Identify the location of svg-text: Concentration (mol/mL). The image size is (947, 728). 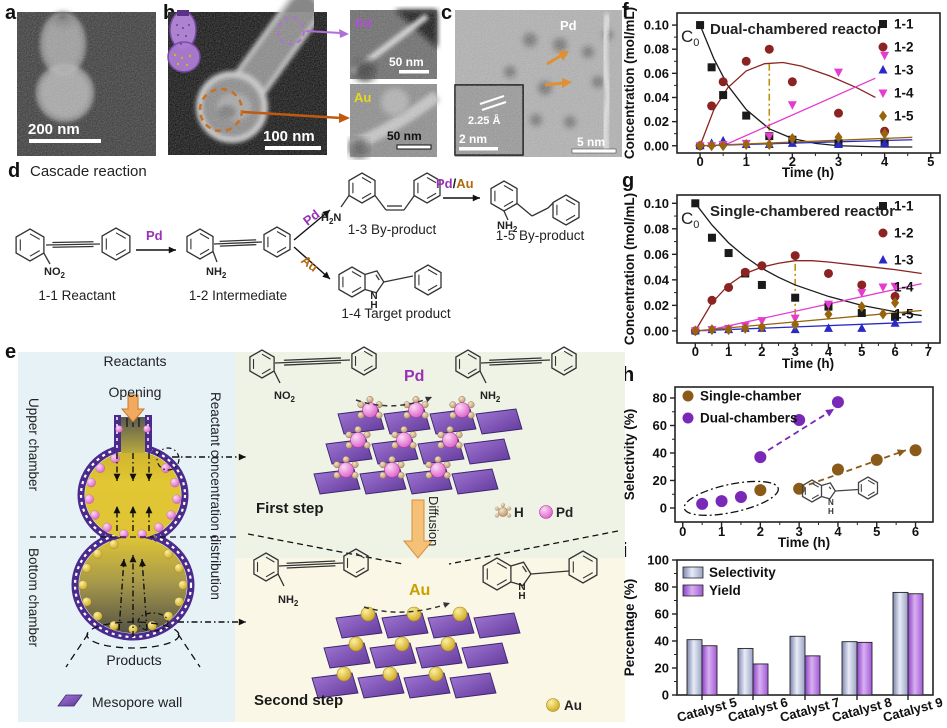
(629, 269).